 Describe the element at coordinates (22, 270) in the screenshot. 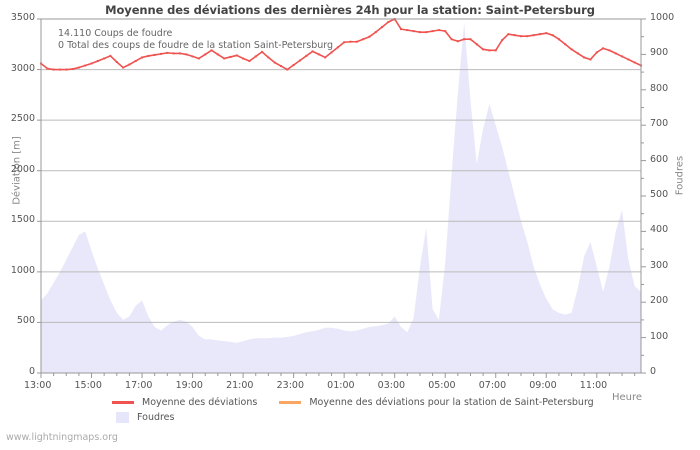

I see `y-tick-left-1000: 1000` at that location.